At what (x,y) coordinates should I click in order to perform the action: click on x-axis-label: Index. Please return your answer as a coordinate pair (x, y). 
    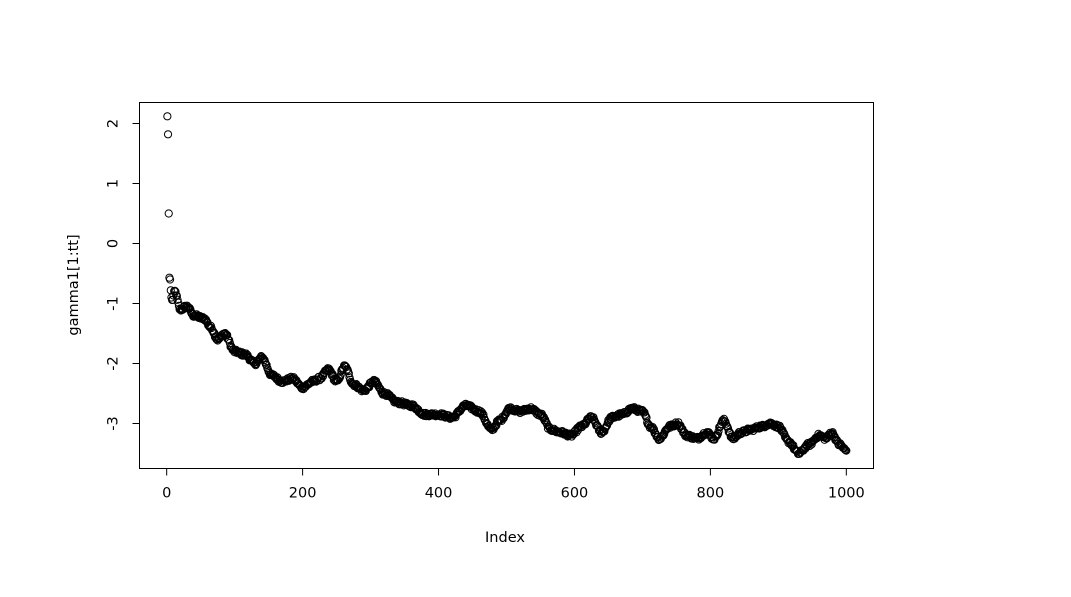
    Looking at the image, I should click on (505, 538).